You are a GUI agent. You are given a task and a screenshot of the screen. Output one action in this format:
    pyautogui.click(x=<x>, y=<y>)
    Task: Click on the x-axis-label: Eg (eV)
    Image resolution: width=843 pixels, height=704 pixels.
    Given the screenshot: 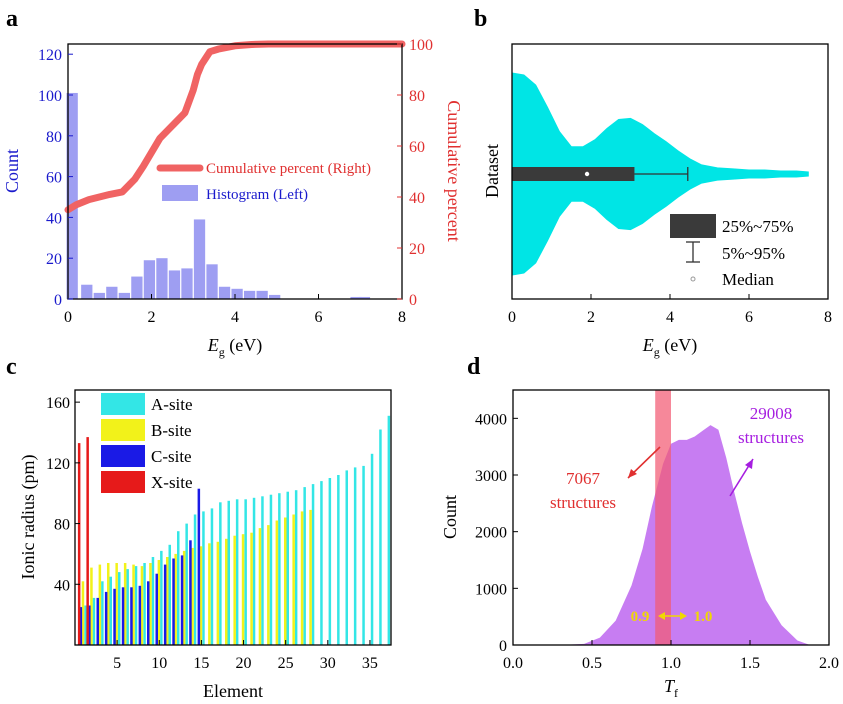 What is the action you would take?
    pyautogui.click(x=234, y=347)
    